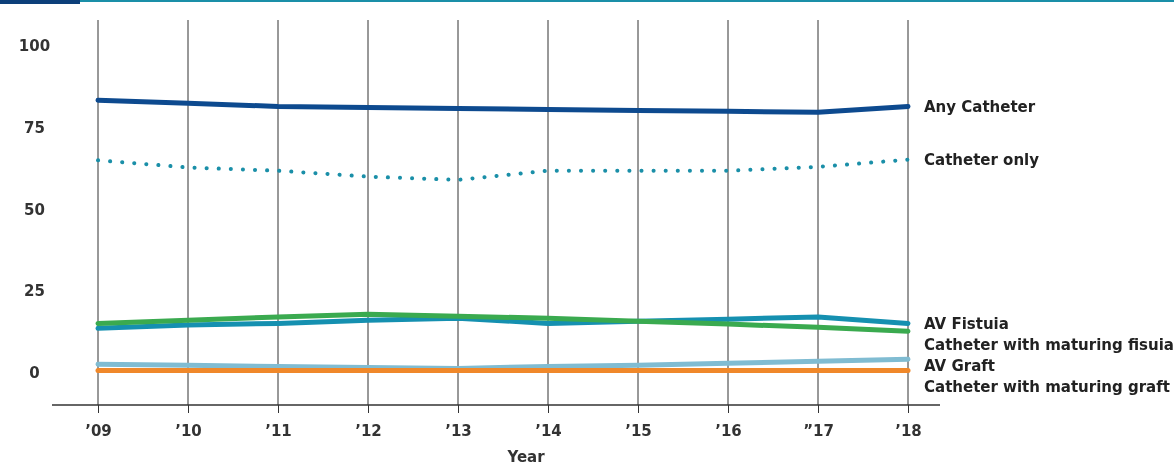 The image size is (1174, 470). What do you see at coordinates (982, 159) in the screenshot?
I see `series-label: Catheter only` at bounding box center [982, 159].